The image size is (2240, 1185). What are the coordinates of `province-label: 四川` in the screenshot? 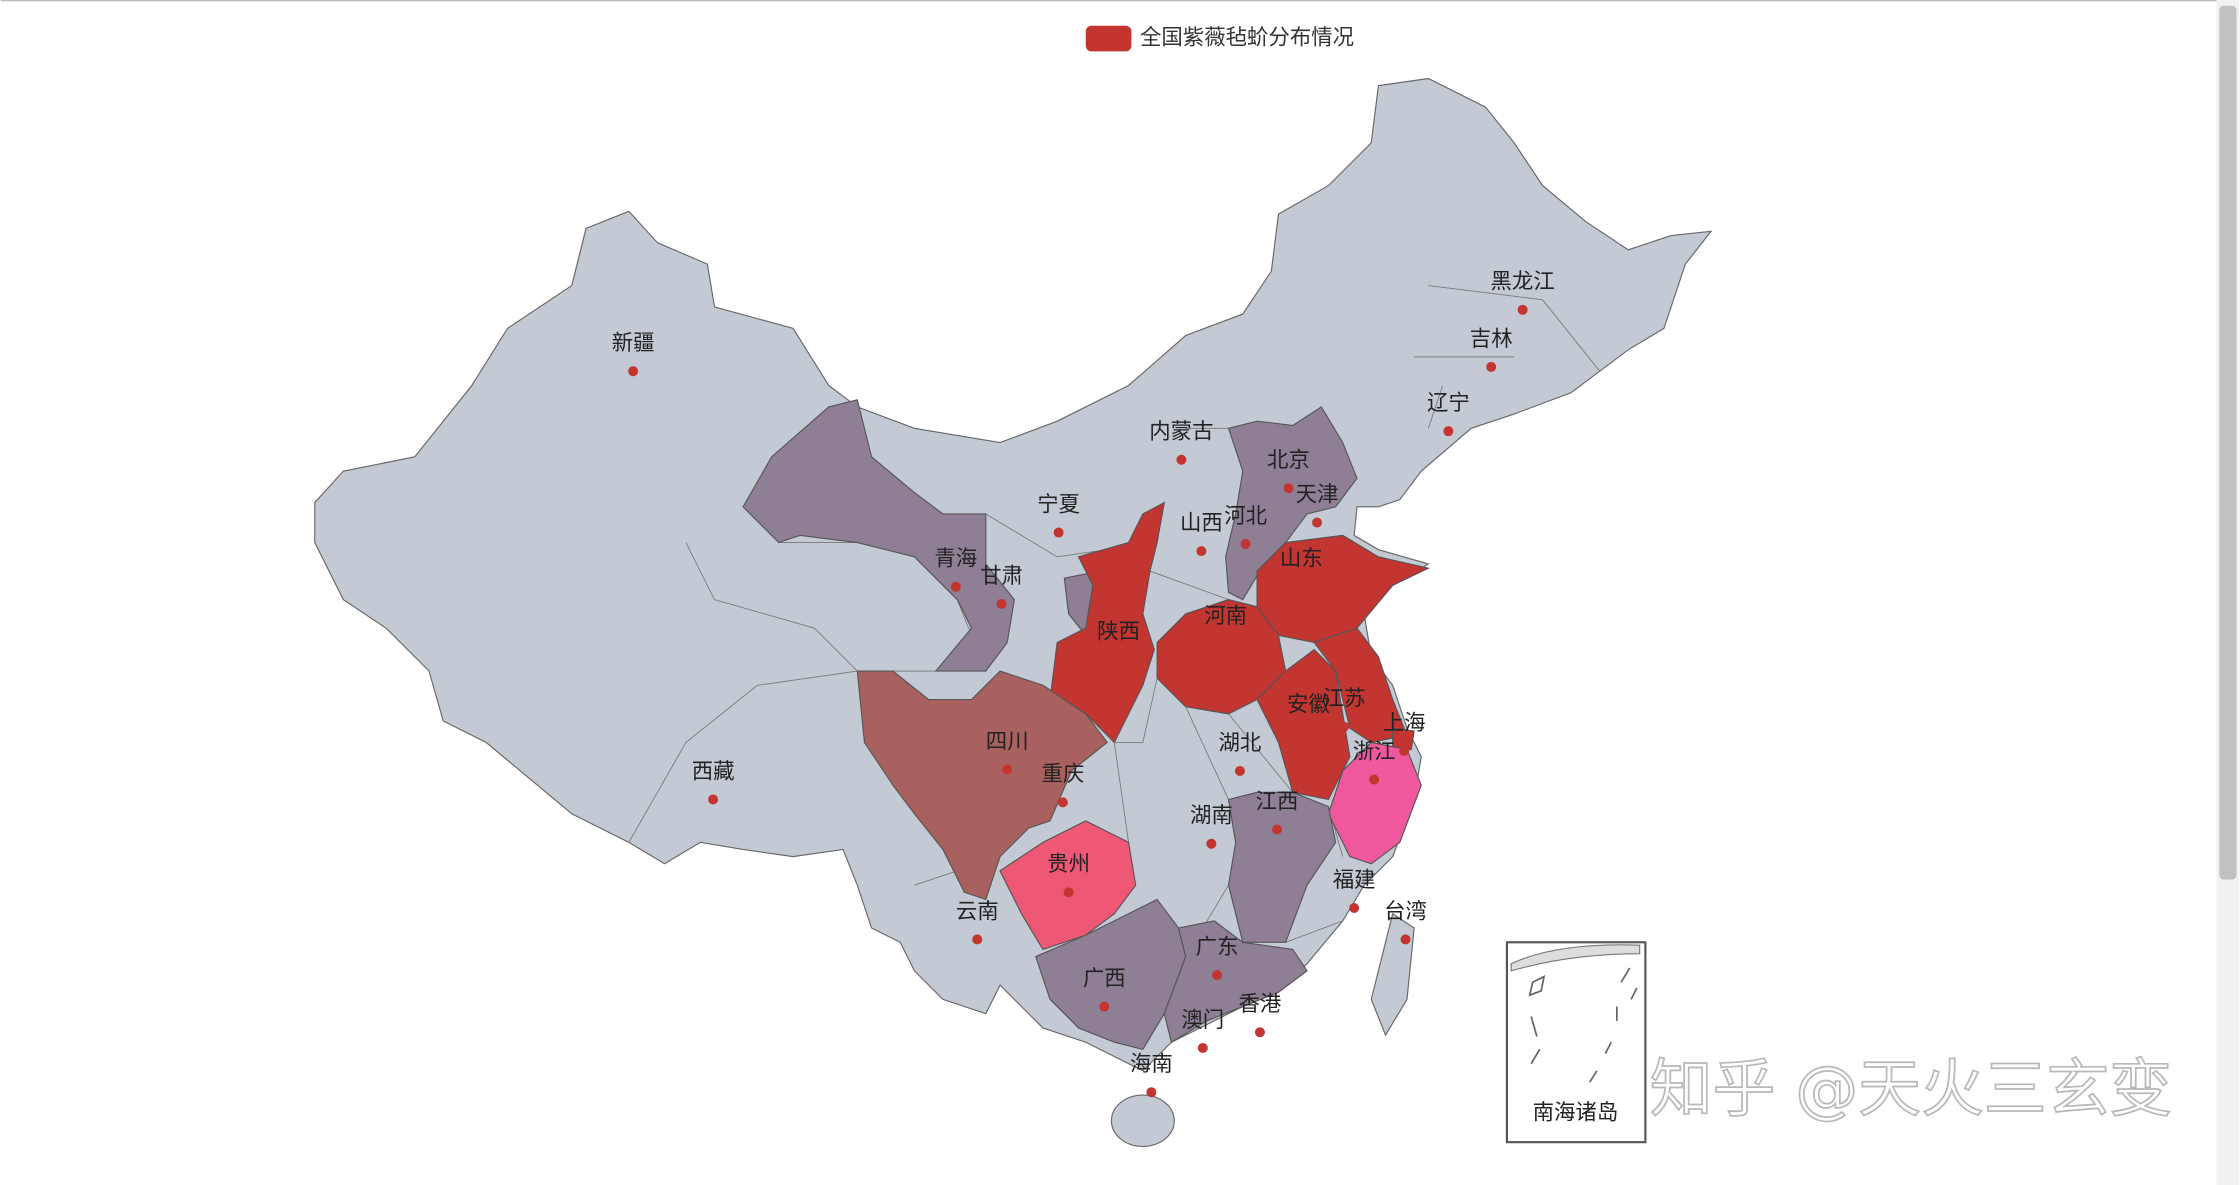 It's located at (1007, 741).